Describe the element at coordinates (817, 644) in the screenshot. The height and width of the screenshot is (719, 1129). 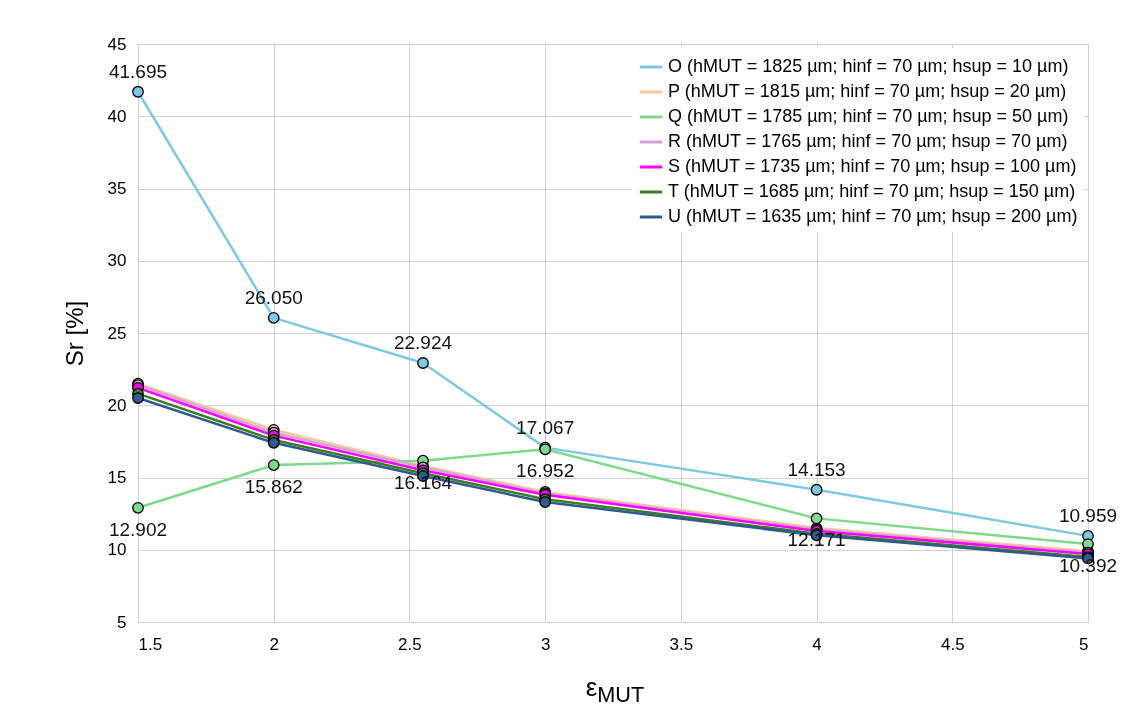
I see `x-tick-label: 4` at that location.